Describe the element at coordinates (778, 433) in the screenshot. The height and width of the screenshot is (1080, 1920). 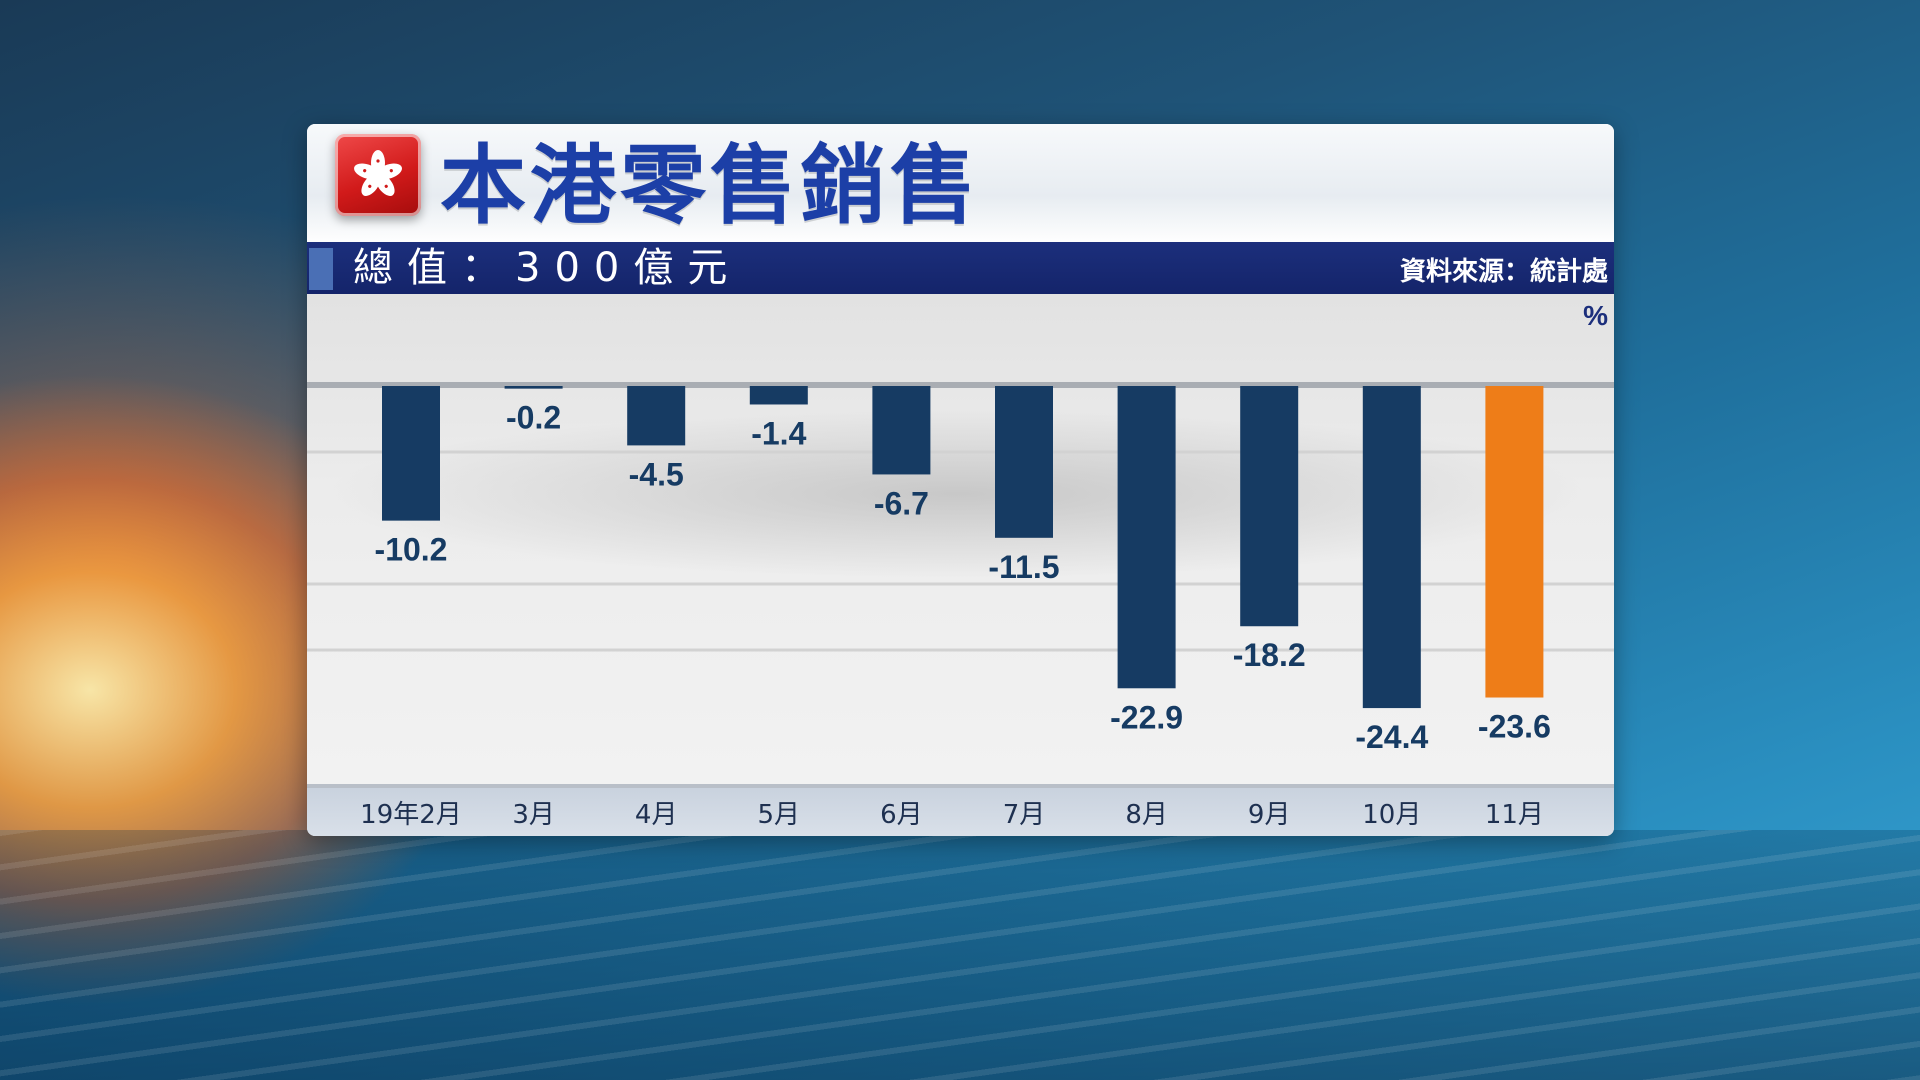
I see `data-label: -1.4` at that location.